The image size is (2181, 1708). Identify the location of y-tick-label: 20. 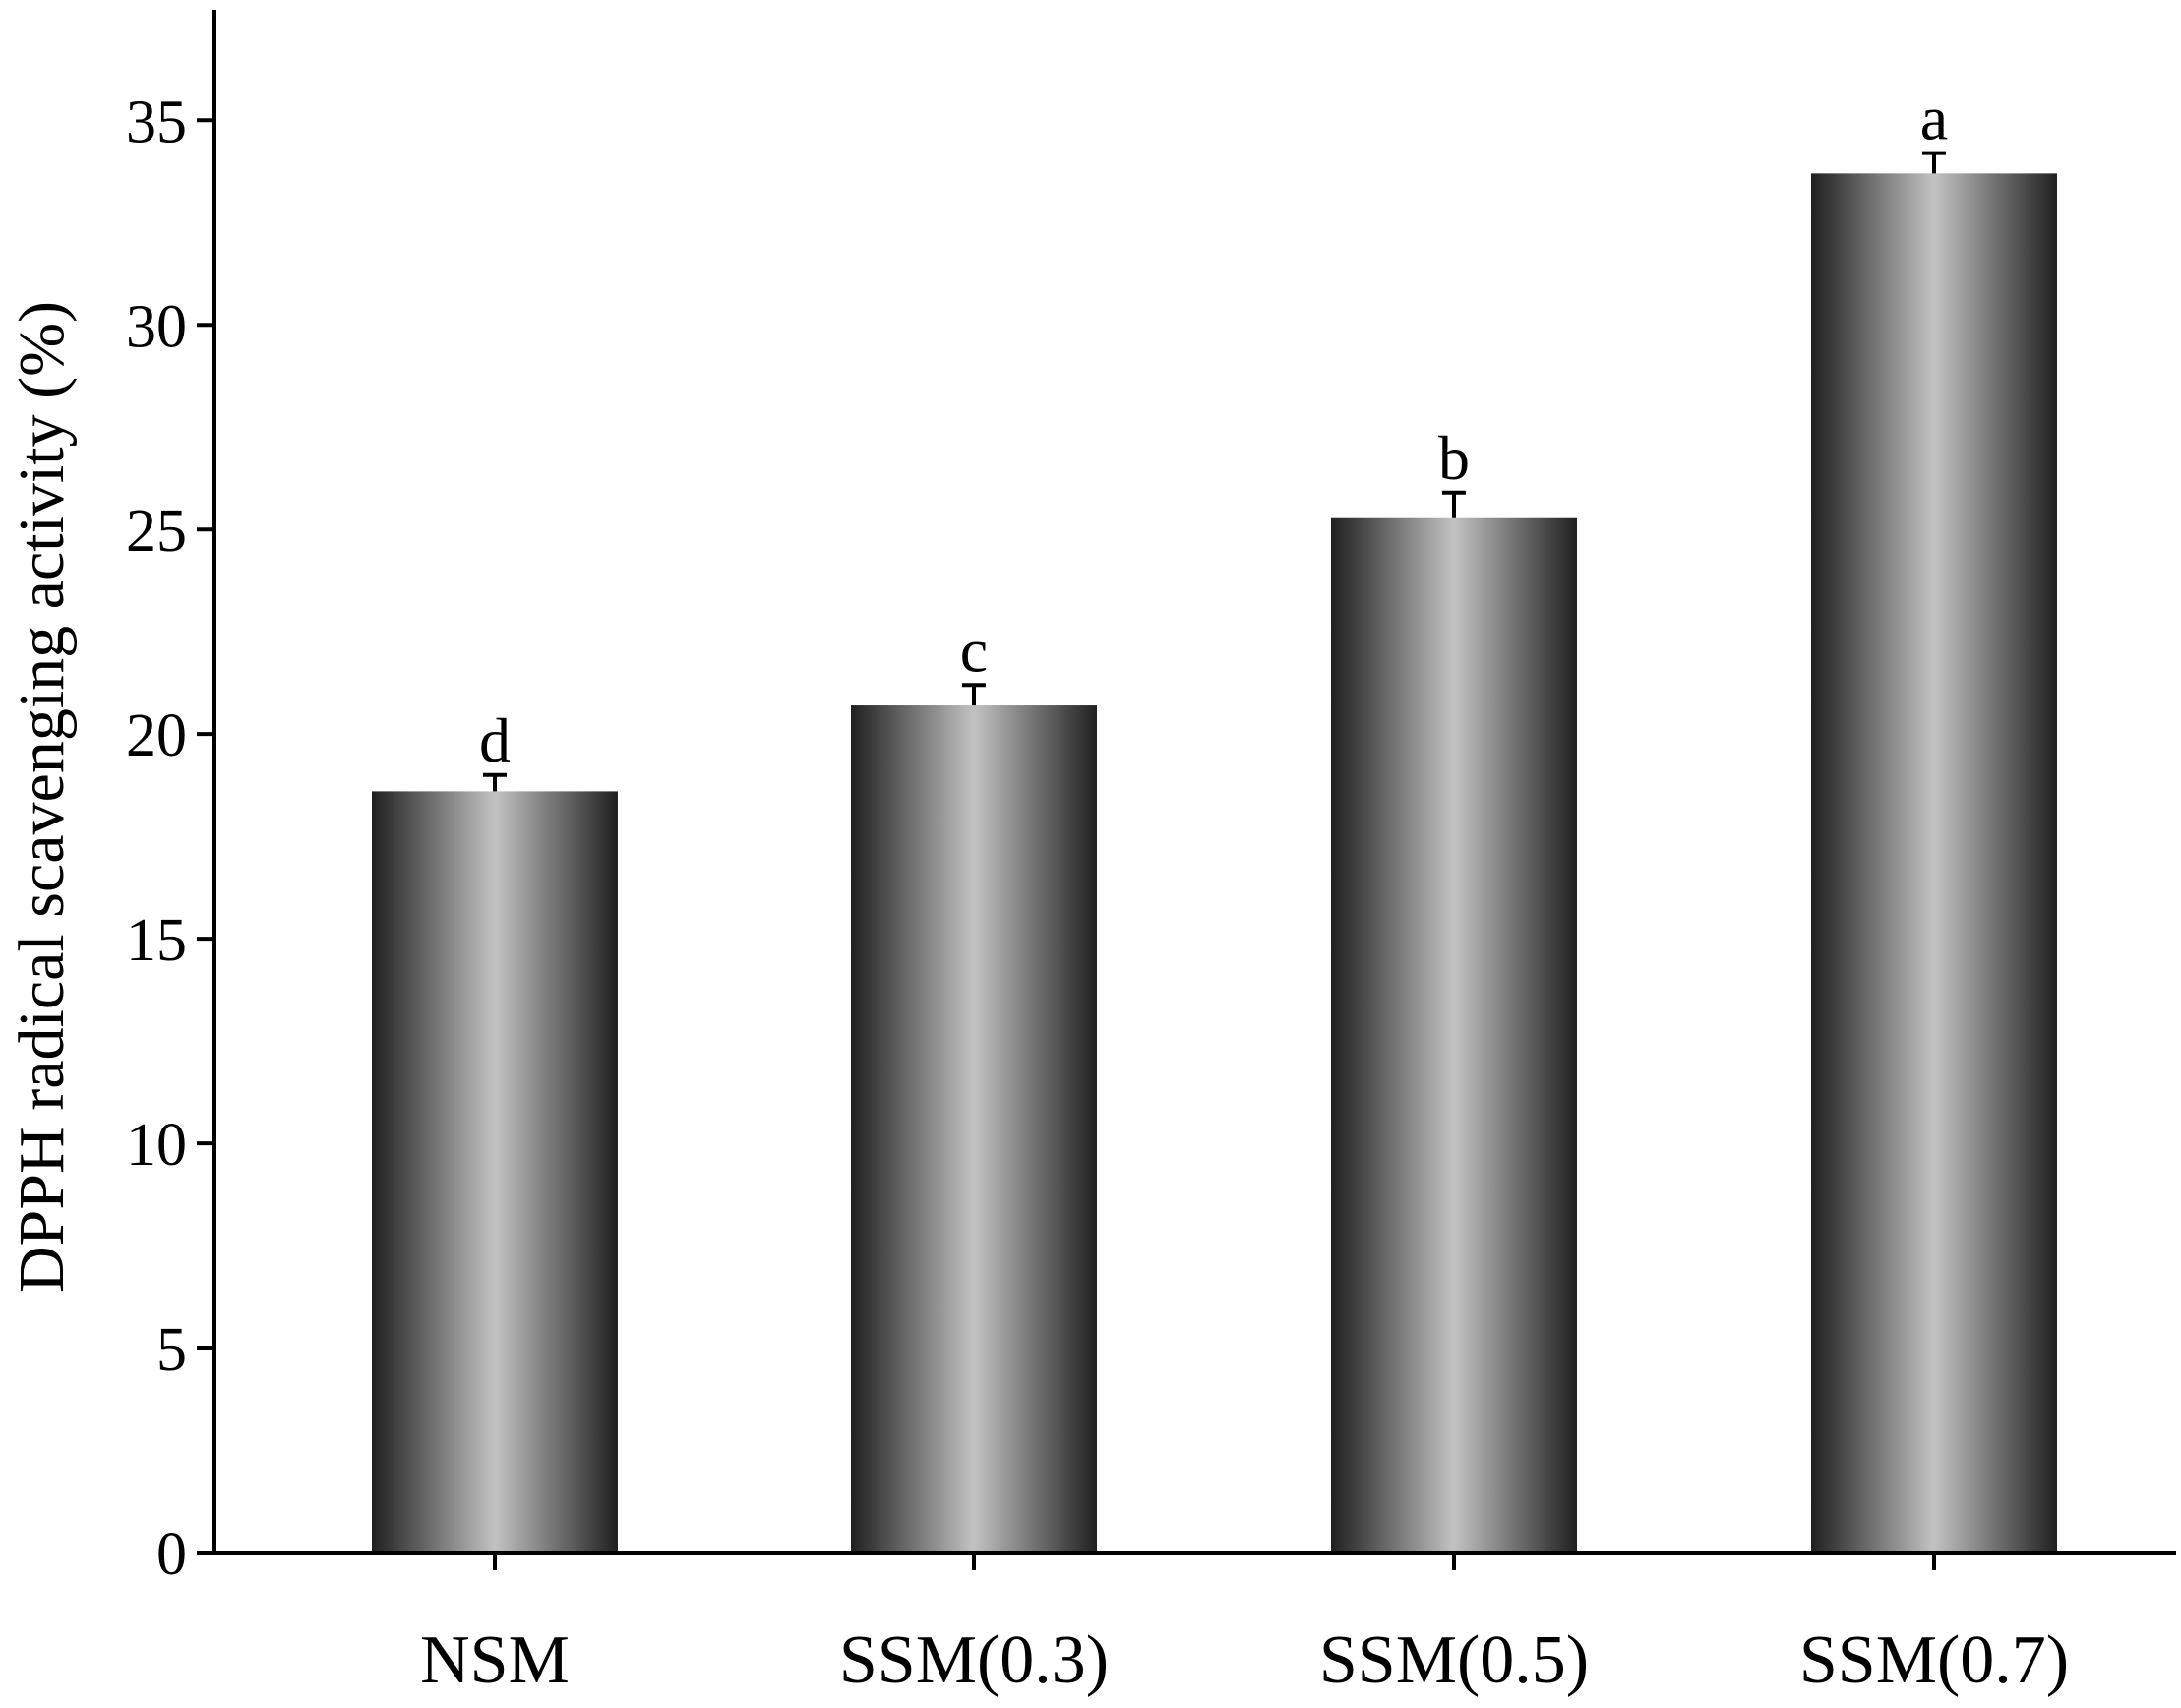
(156, 735).